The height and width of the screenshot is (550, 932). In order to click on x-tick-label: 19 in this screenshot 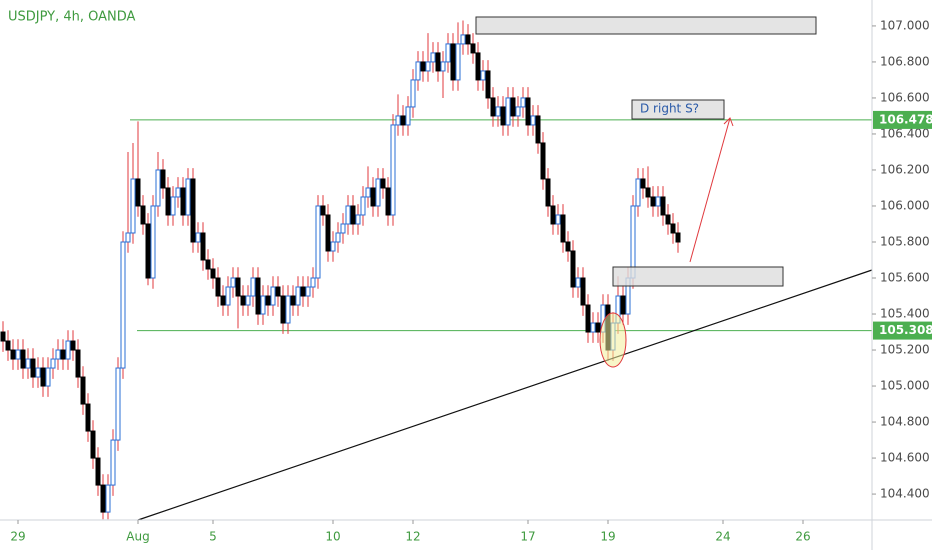, I will do `click(607, 537)`.